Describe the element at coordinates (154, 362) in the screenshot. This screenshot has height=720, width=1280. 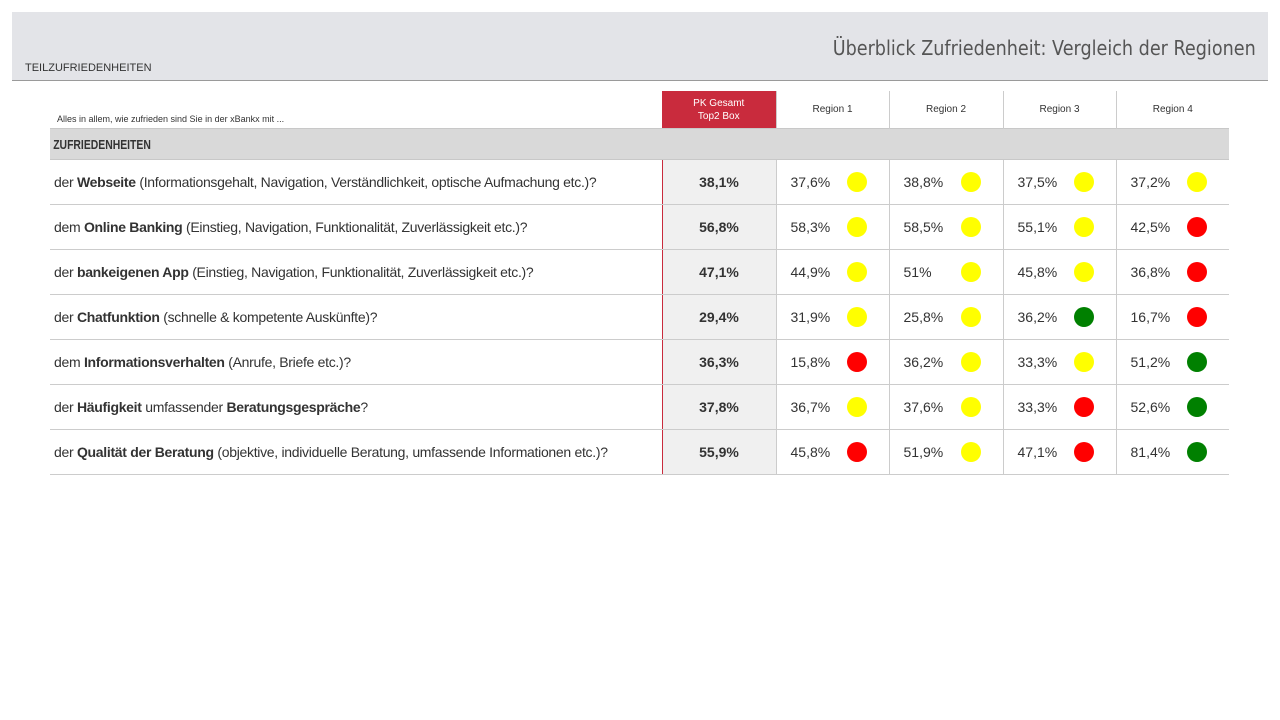
I see `label-bold: Informationsverhalten` at that location.